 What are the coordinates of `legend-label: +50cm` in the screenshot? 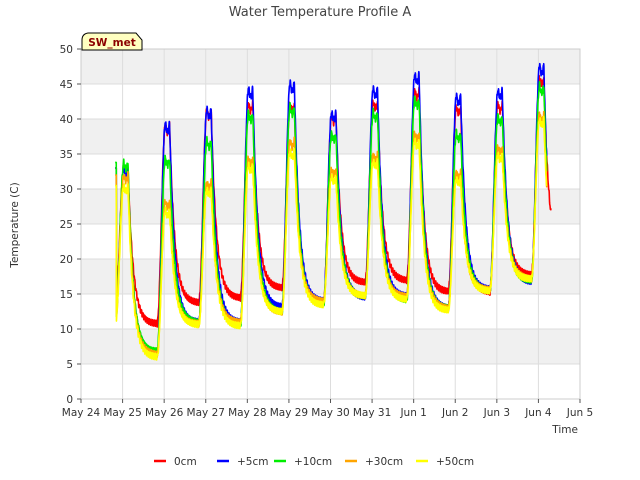 It's located at (455, 462).